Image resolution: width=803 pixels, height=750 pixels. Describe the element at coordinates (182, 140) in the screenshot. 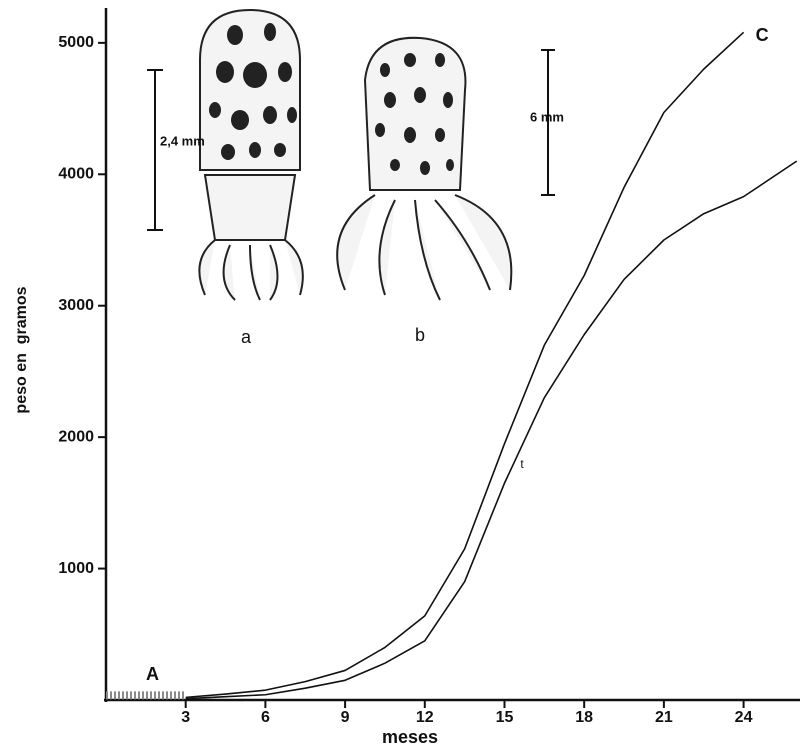

I see `scale-label: 2,4 mm` at that location.